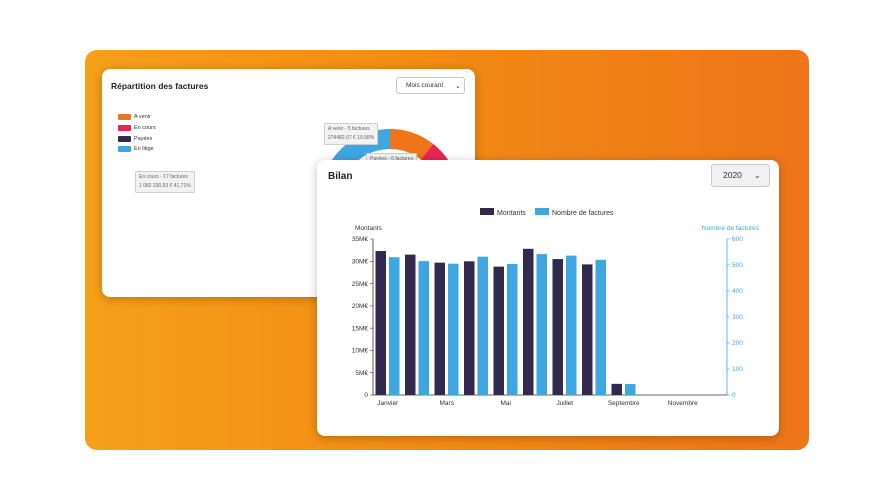  I want to click on left-tick-label: 5M€, so click(361, 373).